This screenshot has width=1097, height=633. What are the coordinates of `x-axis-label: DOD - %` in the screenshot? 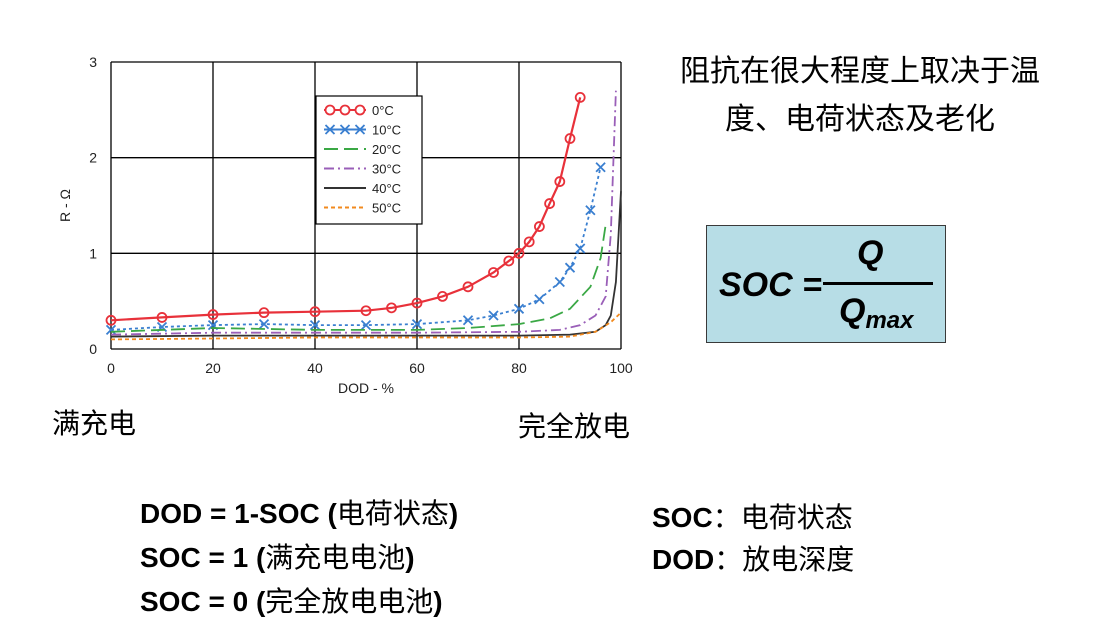 It's located at (366, 388).